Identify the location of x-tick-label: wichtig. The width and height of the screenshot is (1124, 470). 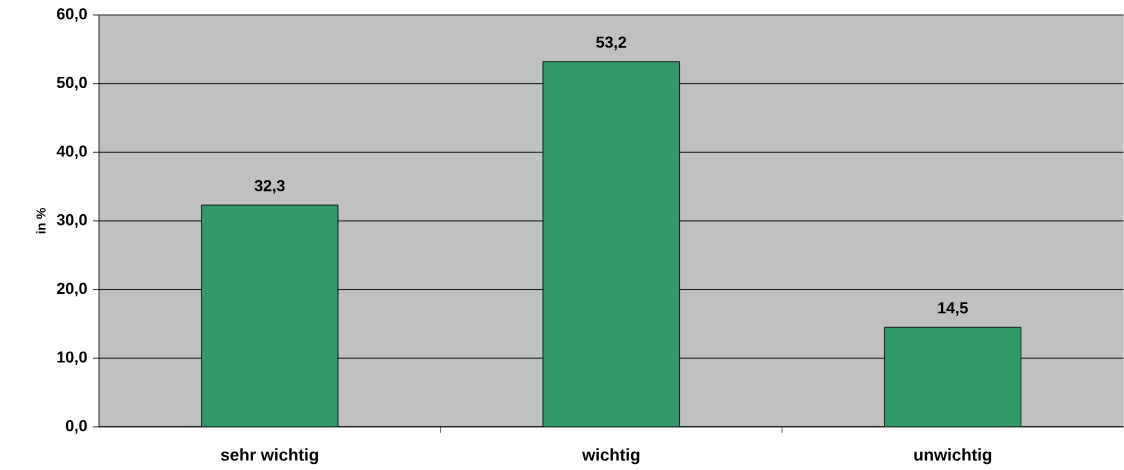
(611, 456).